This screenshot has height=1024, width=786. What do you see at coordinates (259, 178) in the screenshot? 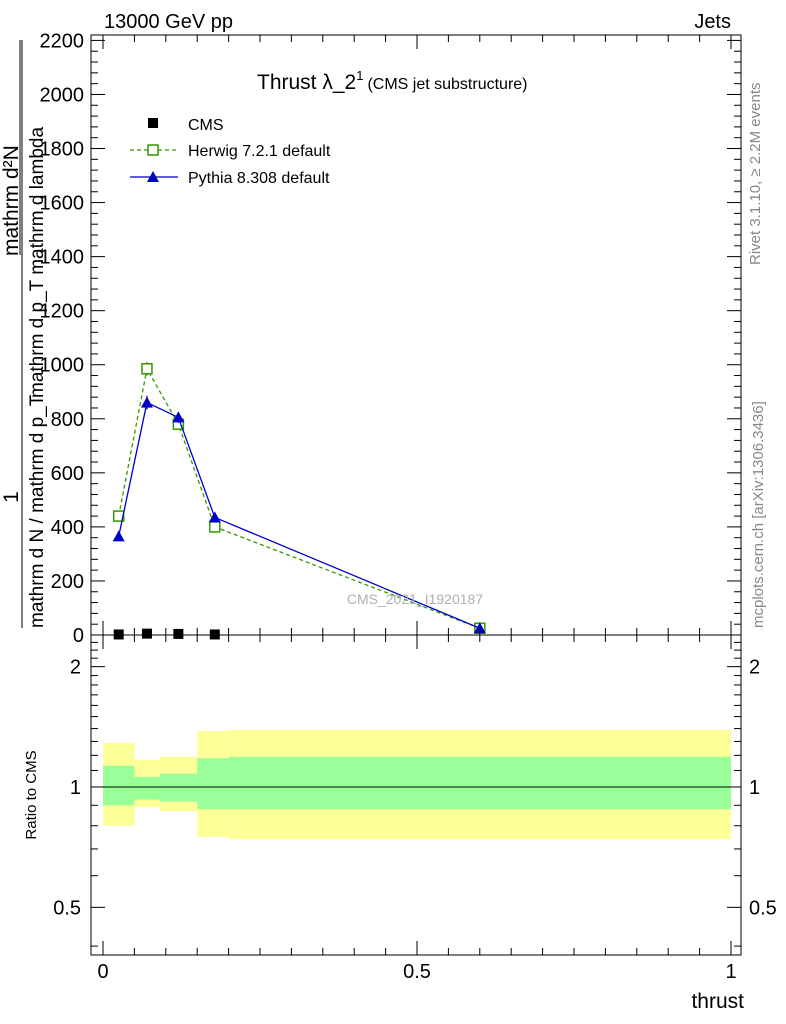
I see `legend-pythia-label: Pythia 8.308 default` at bounding box center [259, 178].